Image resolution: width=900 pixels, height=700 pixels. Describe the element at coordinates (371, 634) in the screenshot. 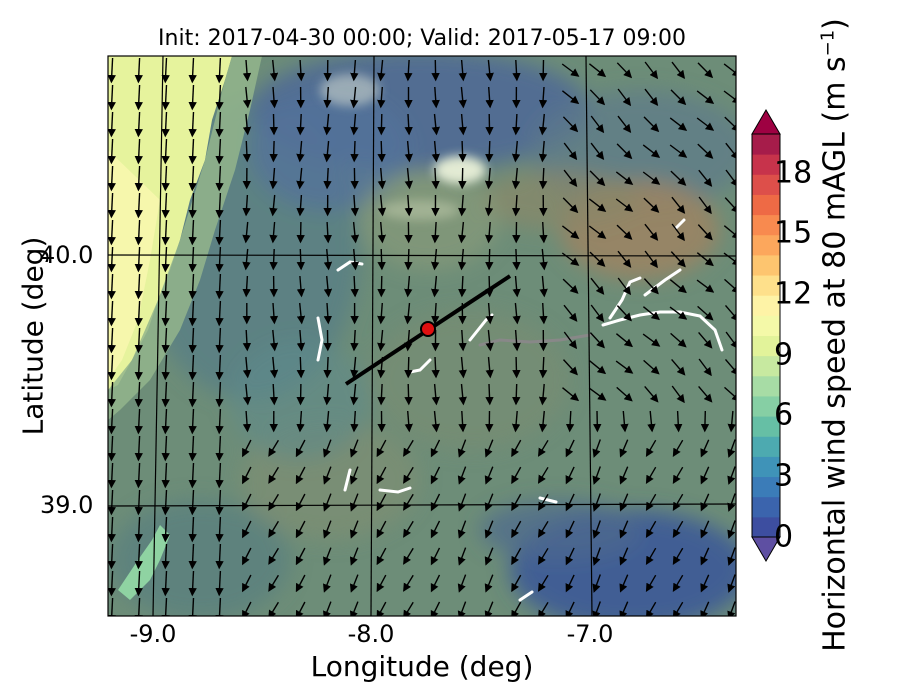

I see `x-tick-label: -8.0` at that location.